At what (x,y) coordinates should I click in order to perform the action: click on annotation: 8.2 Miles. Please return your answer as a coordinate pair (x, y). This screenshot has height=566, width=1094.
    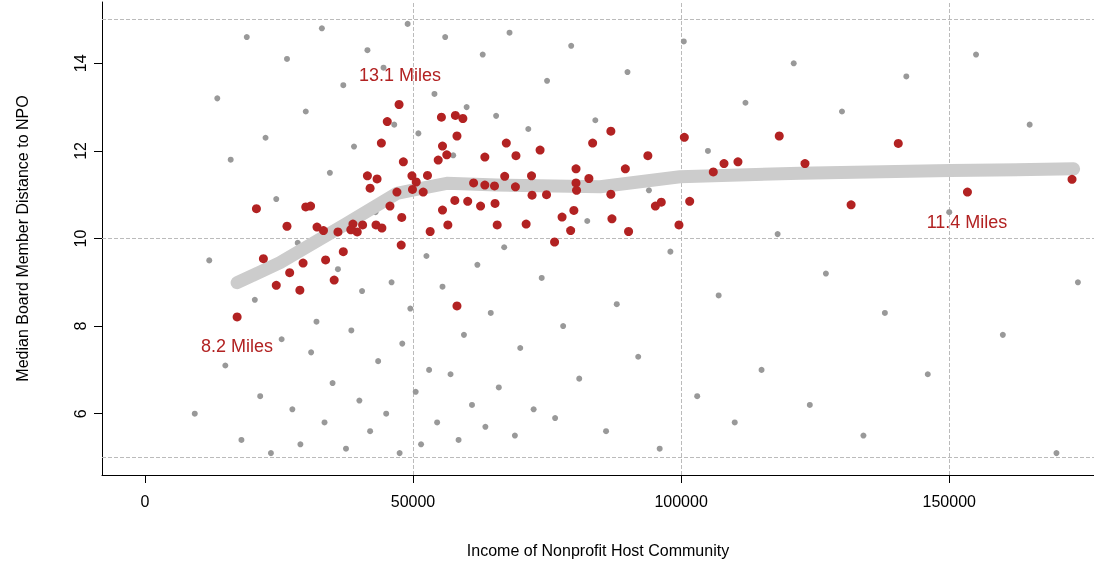
    Looking at the image, I should click on (237, 346).